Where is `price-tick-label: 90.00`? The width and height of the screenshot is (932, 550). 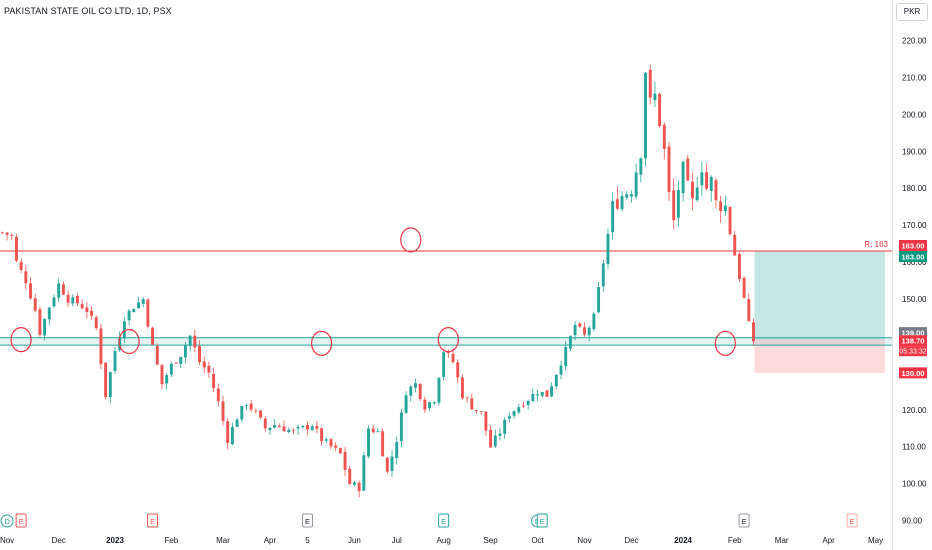 price-tick-label: 90.00 is located at coordinates (912, 521).